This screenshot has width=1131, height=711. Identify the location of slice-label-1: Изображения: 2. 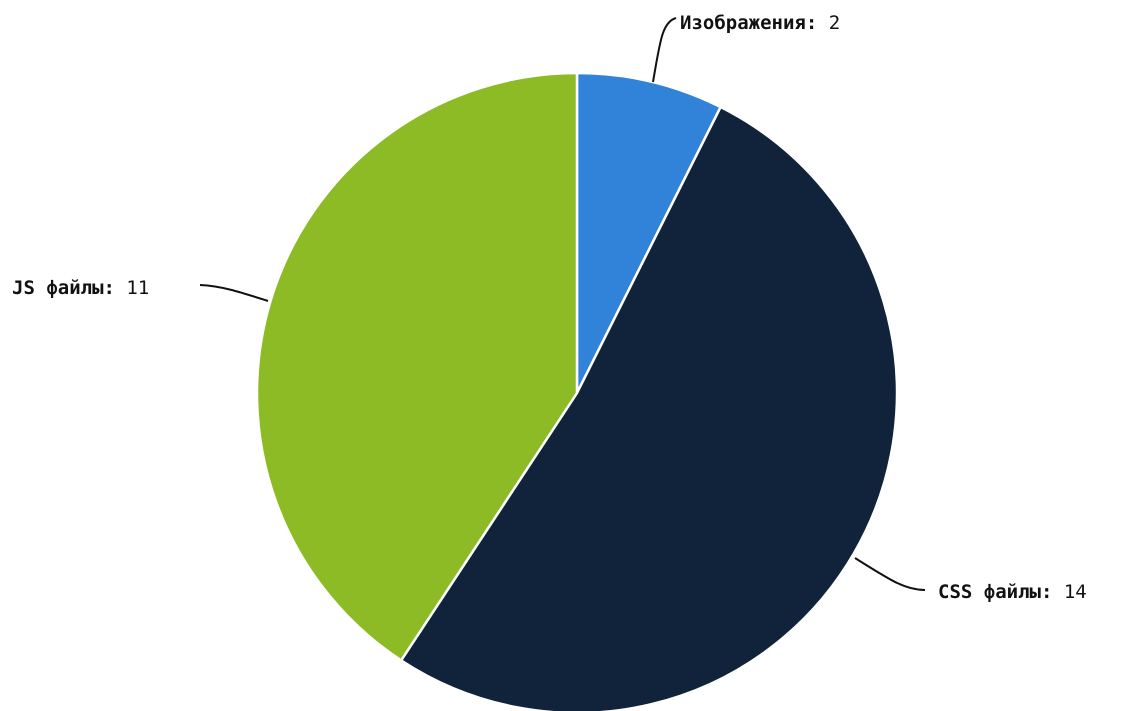
(760, 23).